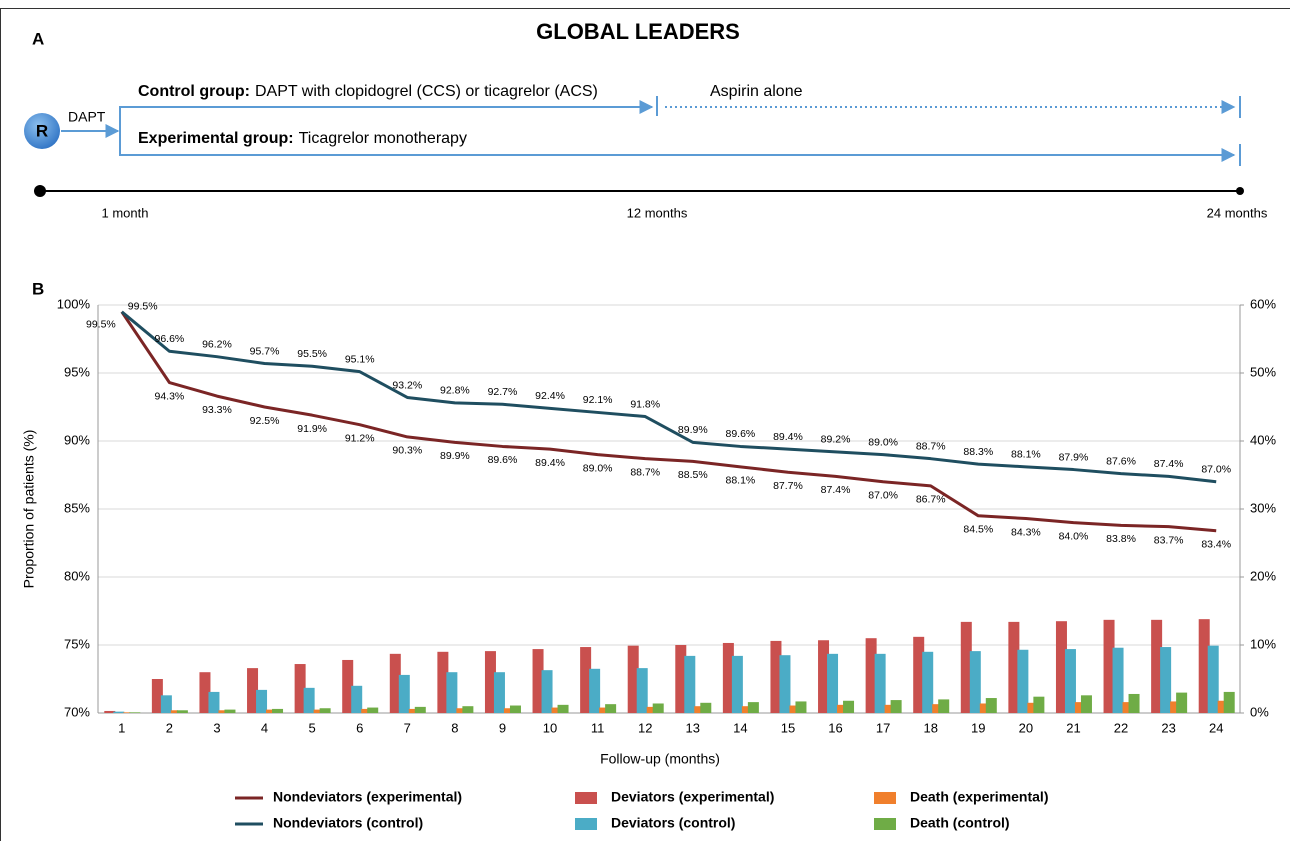 The width and height of the screenshot is (1290, 841). Describe the element at coordinates (638, 31) in the screenshot. I see `figure-title: GLOBAL LEADERS` at that location.